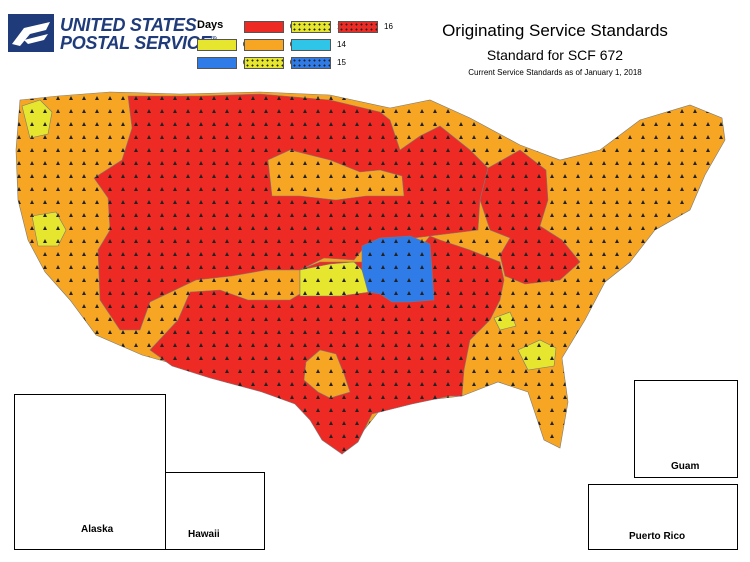 Image resolution: width=750 pixels, height=562 pixels. I want to click on logo-line-1: UNITED STATES, so click(128, 25).